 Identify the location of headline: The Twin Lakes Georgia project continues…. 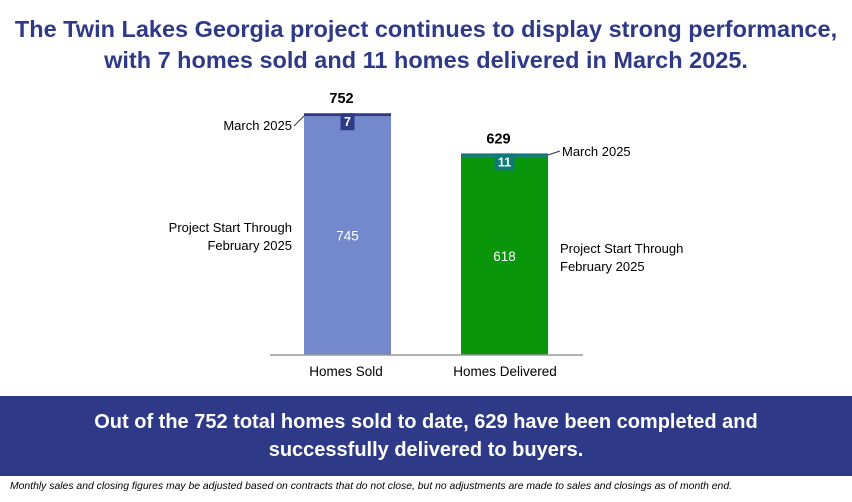
(426, 45).